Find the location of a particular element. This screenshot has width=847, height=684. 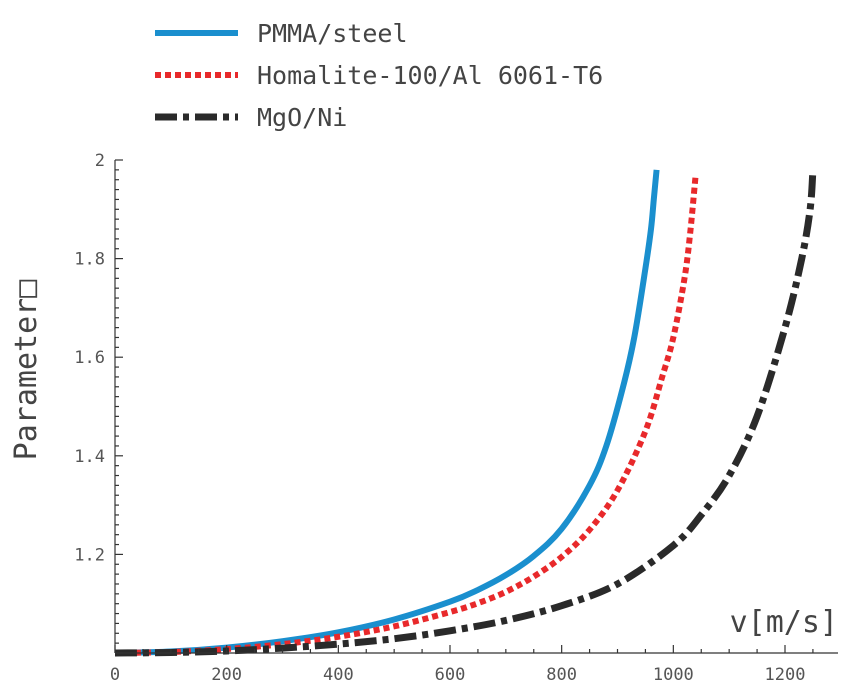

y-tick-label: 1.8 is located at coordinates (89, 260).